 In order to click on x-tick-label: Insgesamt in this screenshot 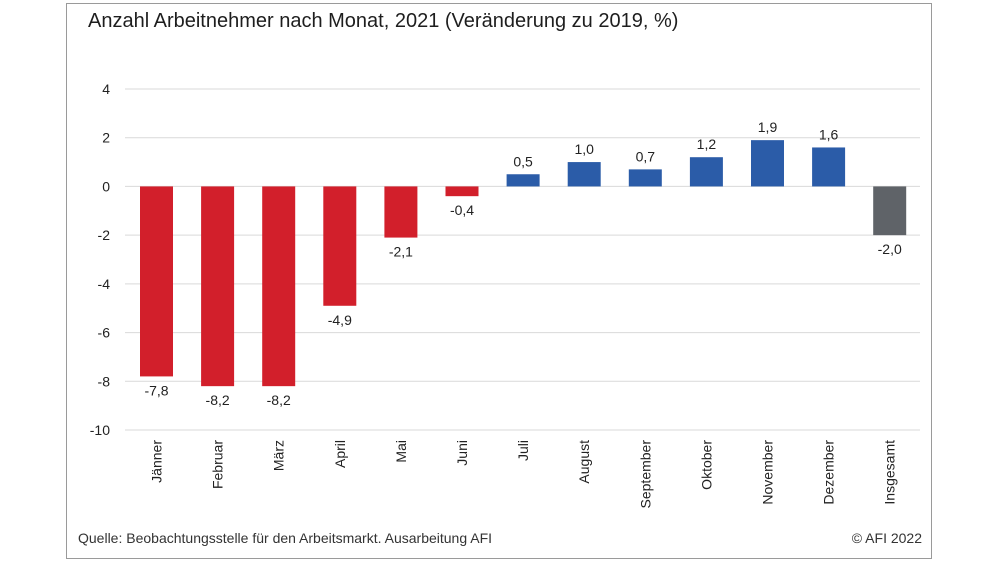, I will do `click(890, 472)`.